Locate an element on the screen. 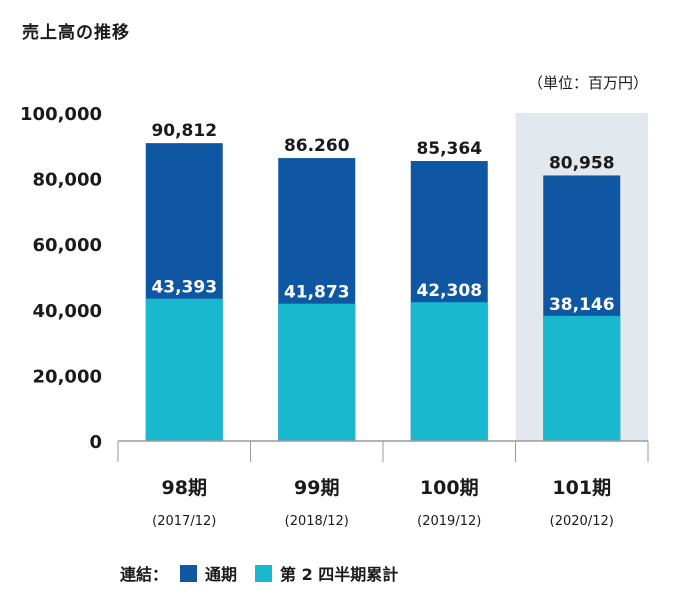 The height and width of the screenshot is (601, 680). legend-swatch-half-year is located at coordinates (264, 573).